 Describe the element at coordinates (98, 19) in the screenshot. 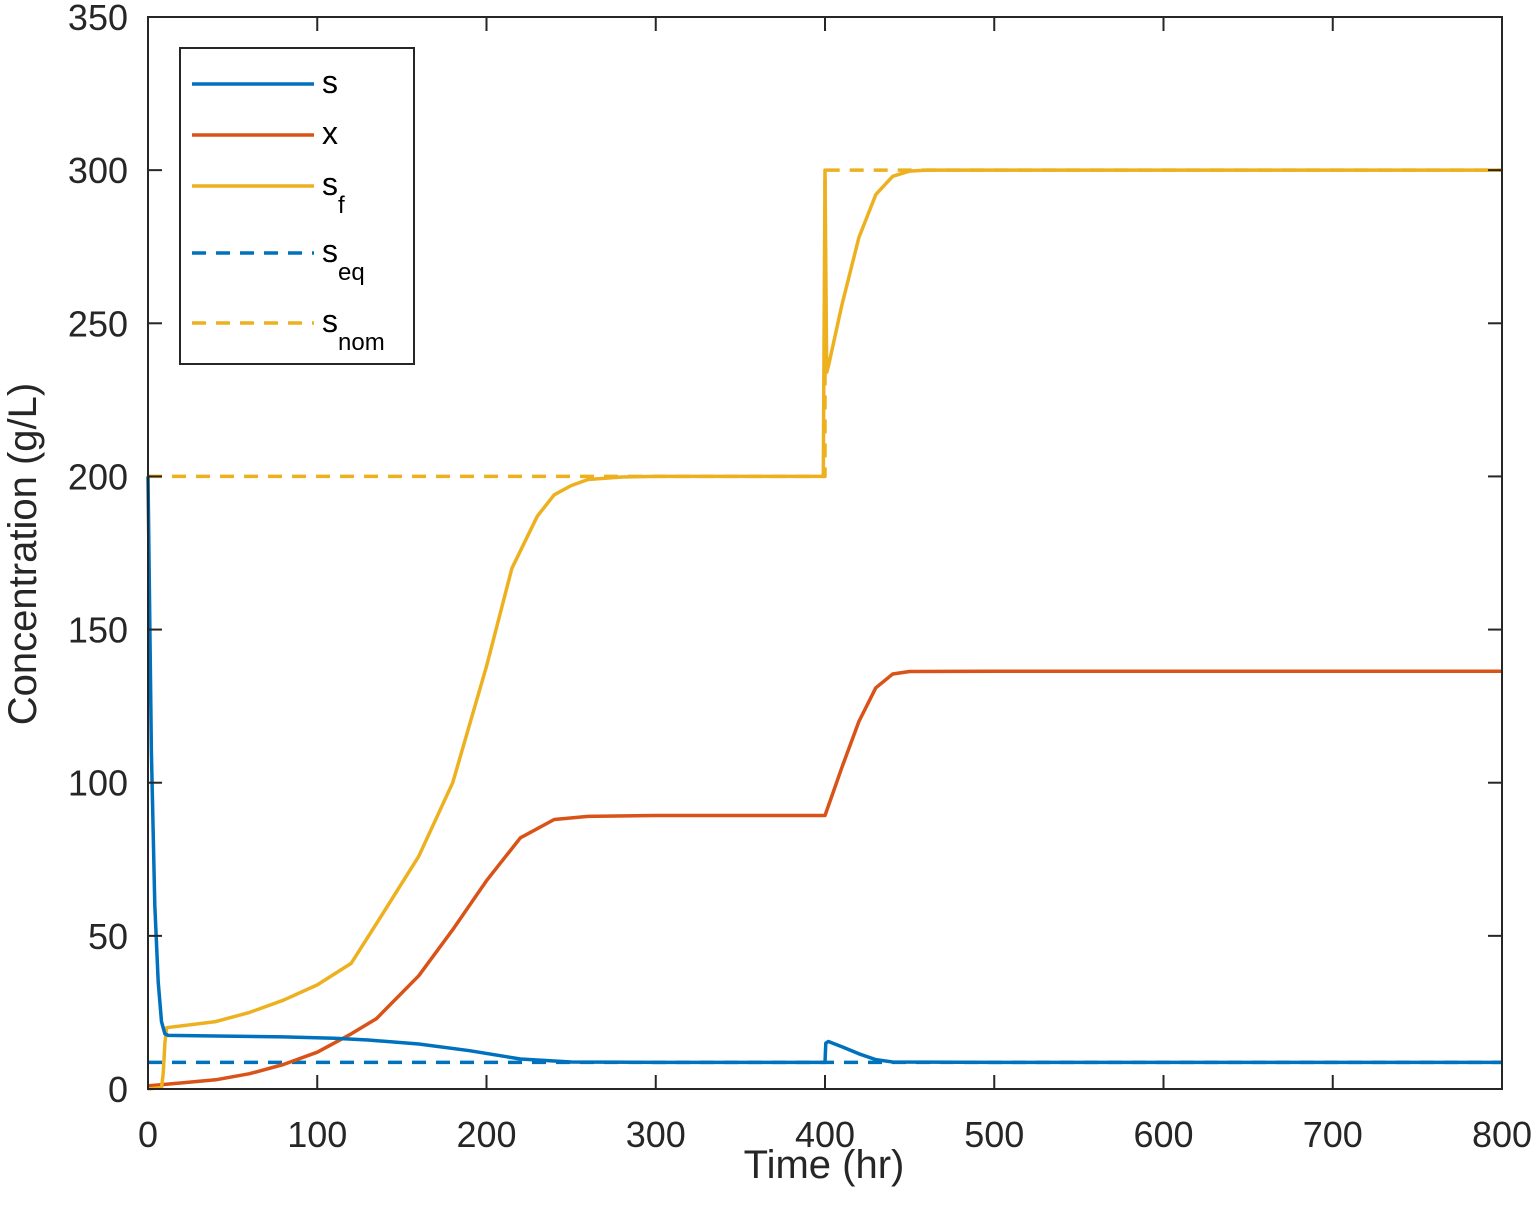

I see `y-tick-label: 350` at that location.